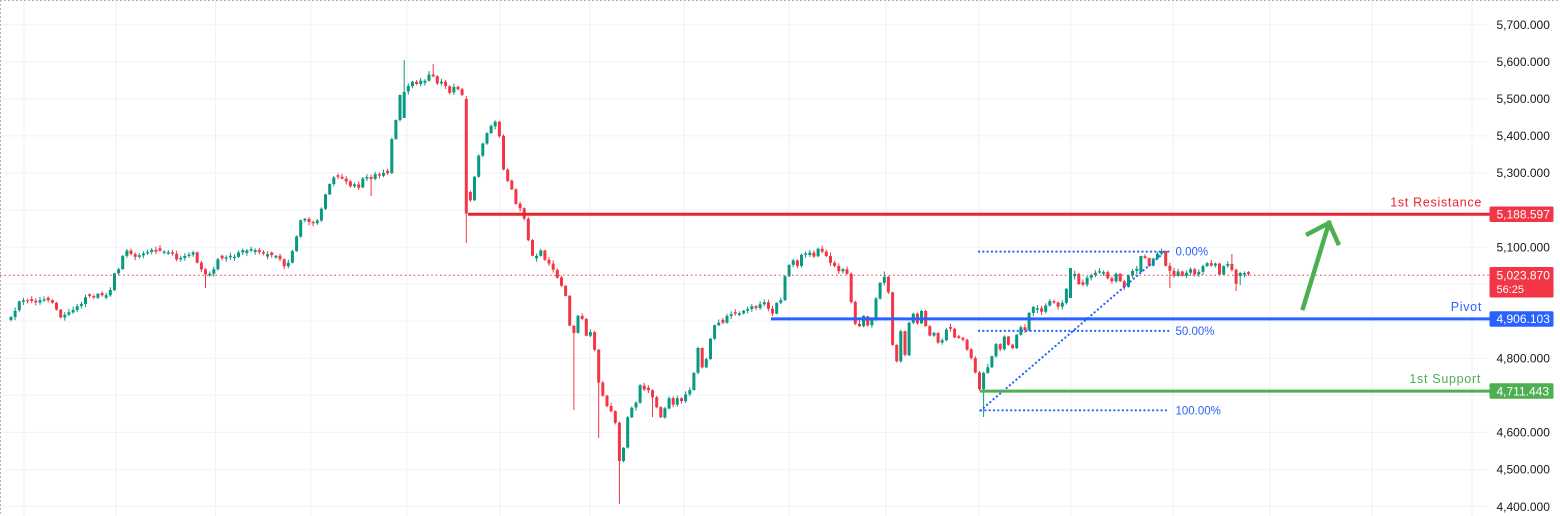  I want to click on svg-text: 5,700.000, so click(1524, 25).